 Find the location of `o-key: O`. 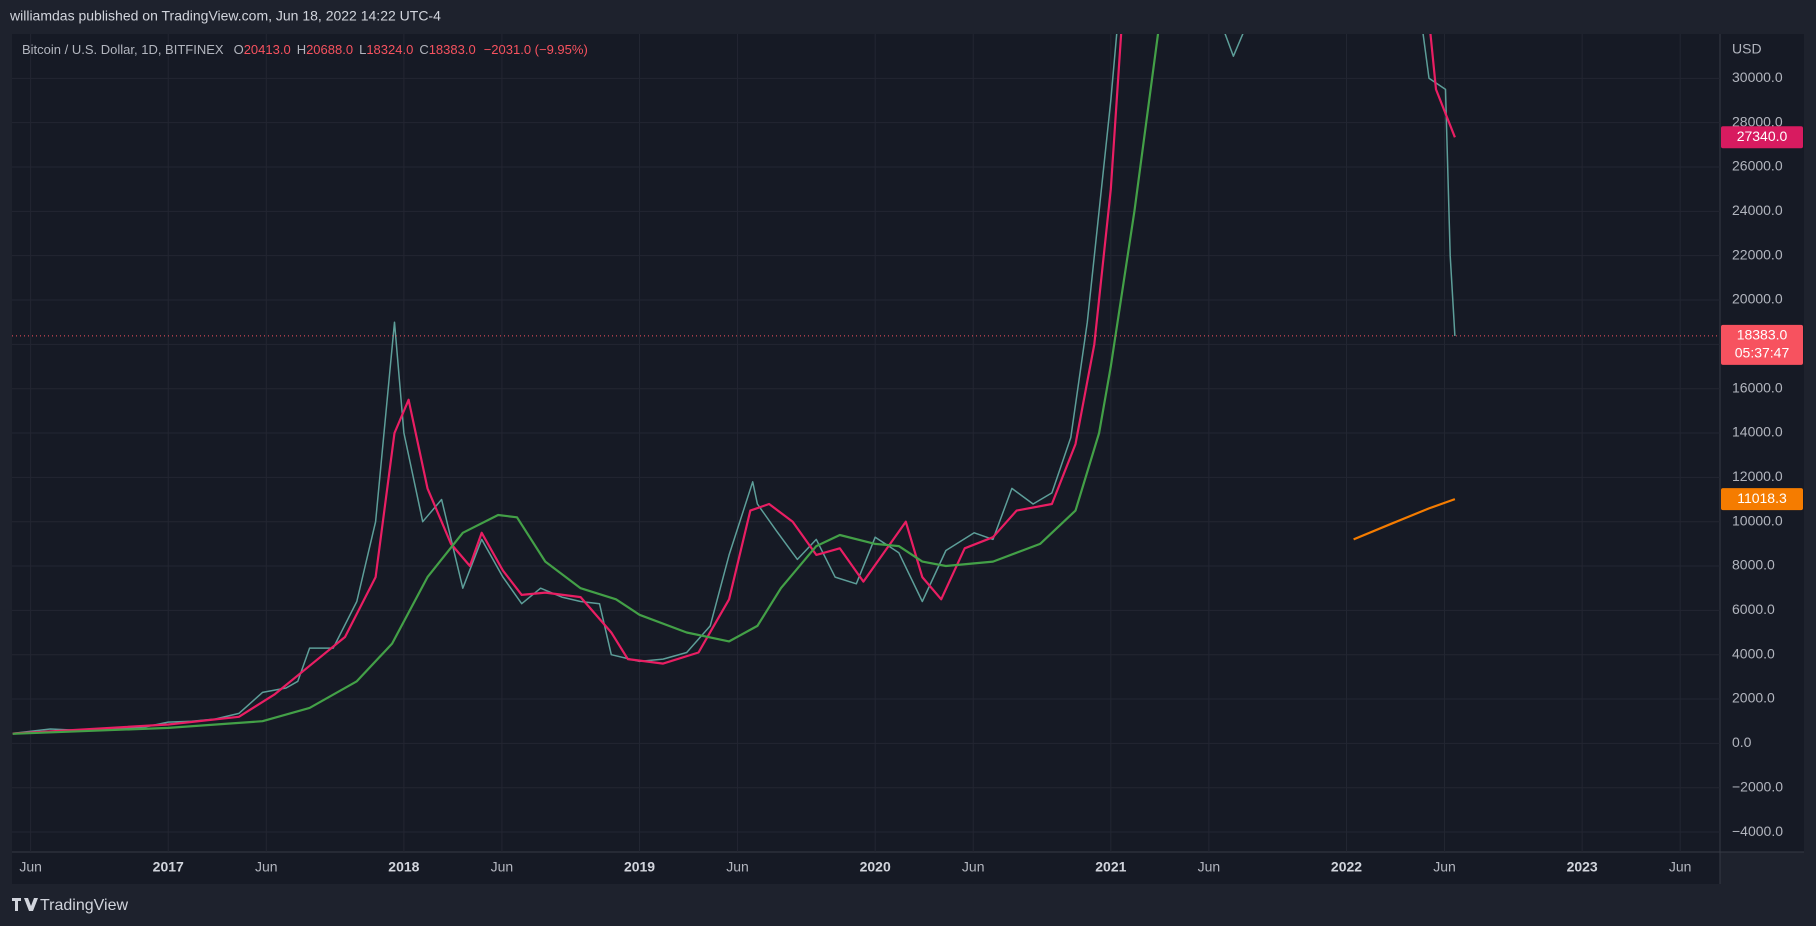

o-key: O is located at coordinates (239, 49).